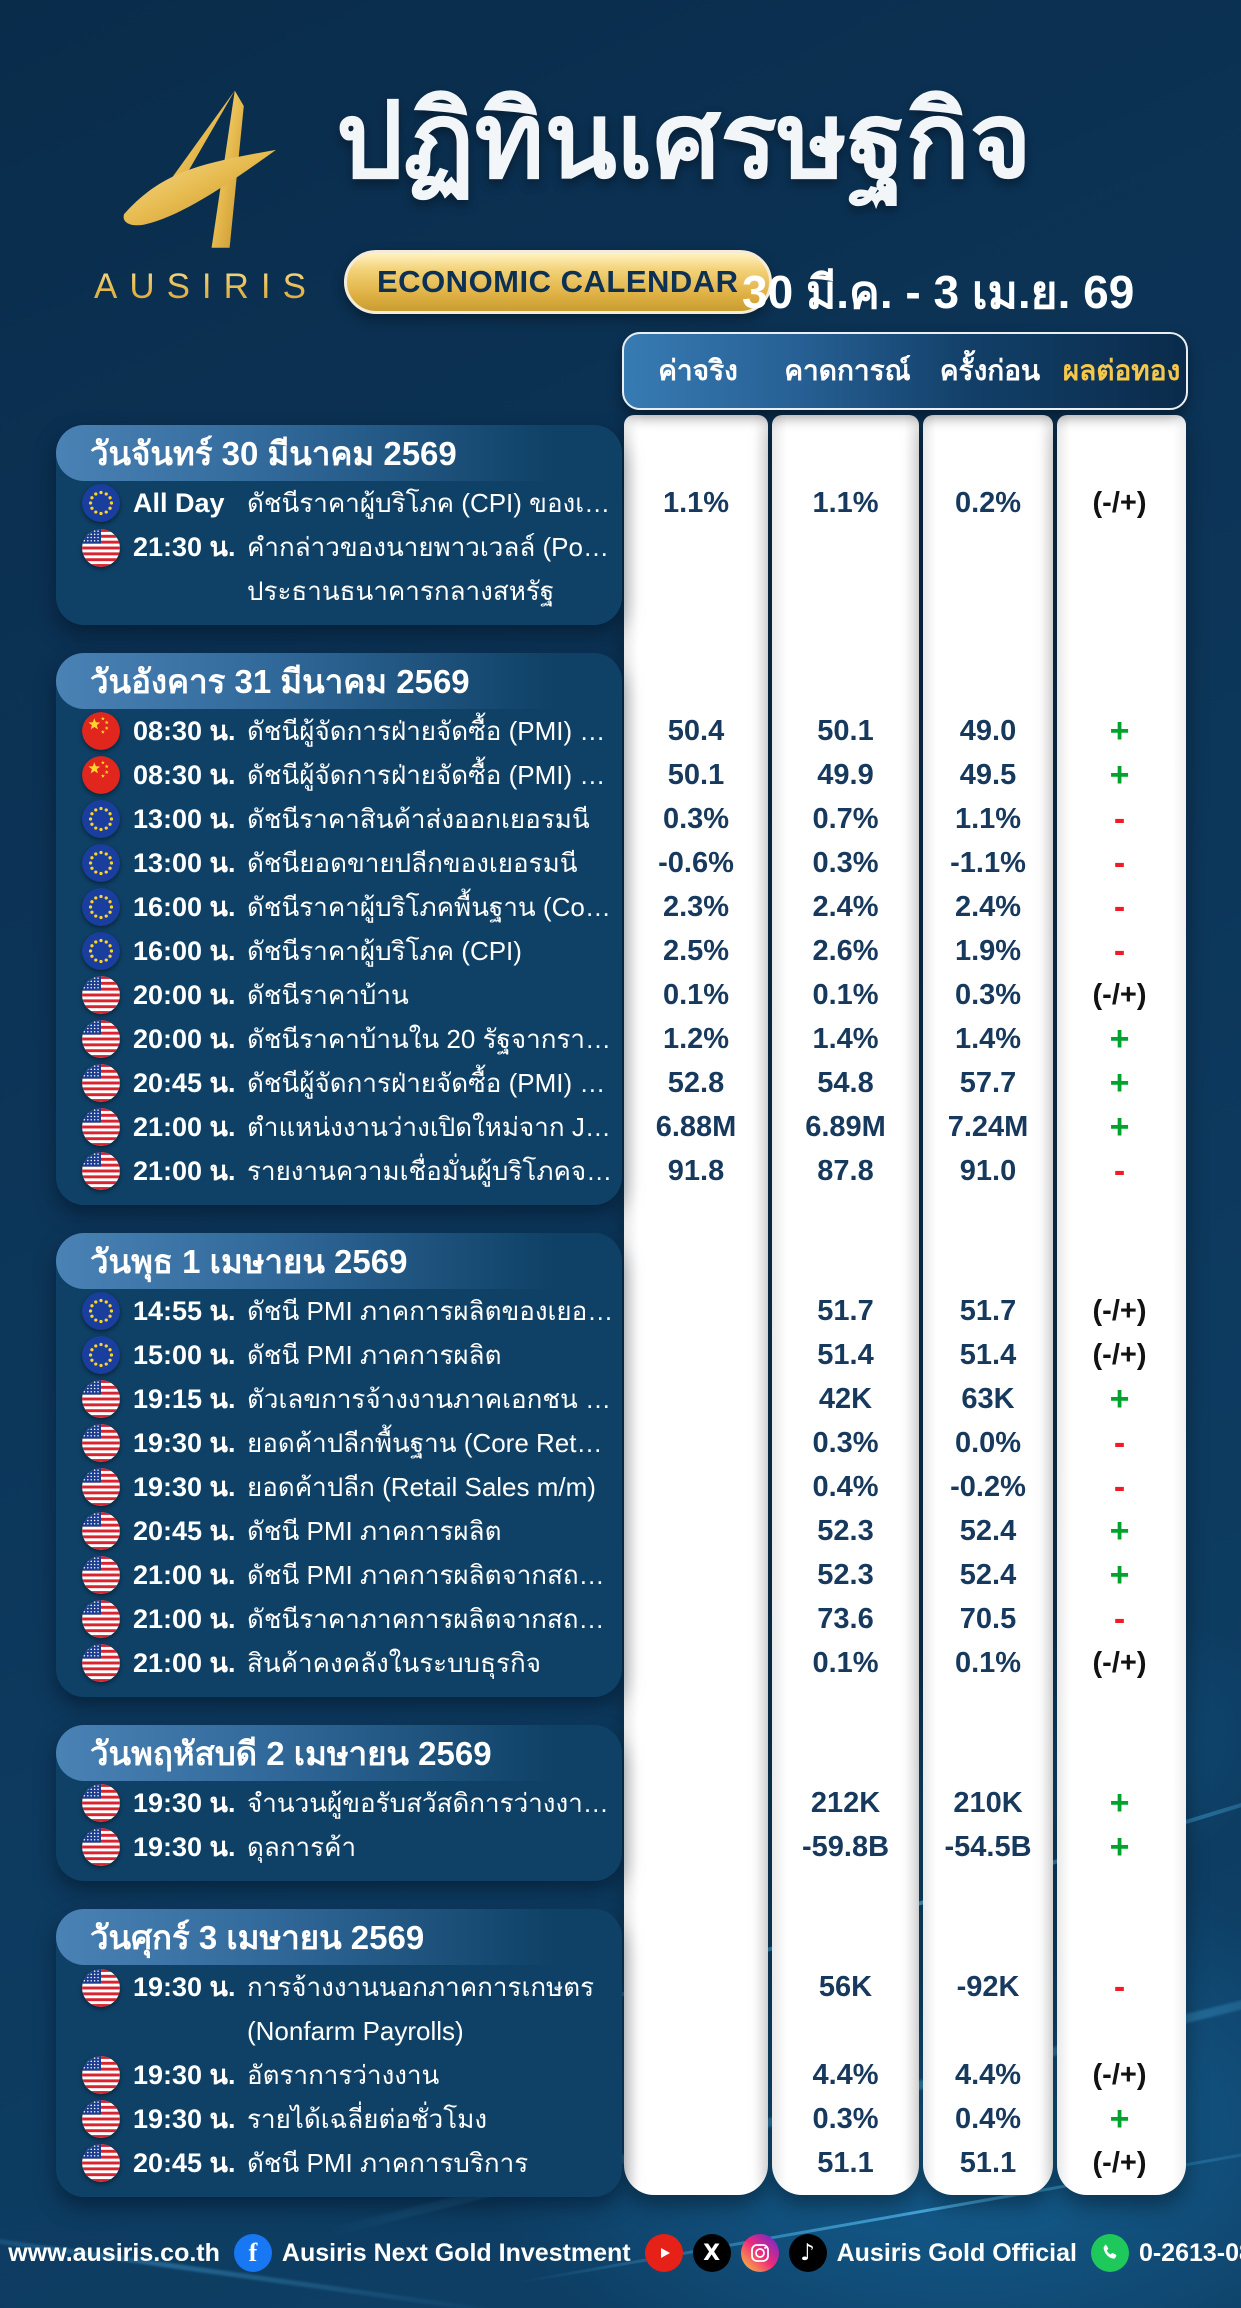 This screenshot has height=2308, width=1241. What do you see at coordinates (905, 519) in the screenshot?
I see `day-values: 1.1% 1.1% 0.2% (-/+)` at bounding box center [905, 519].